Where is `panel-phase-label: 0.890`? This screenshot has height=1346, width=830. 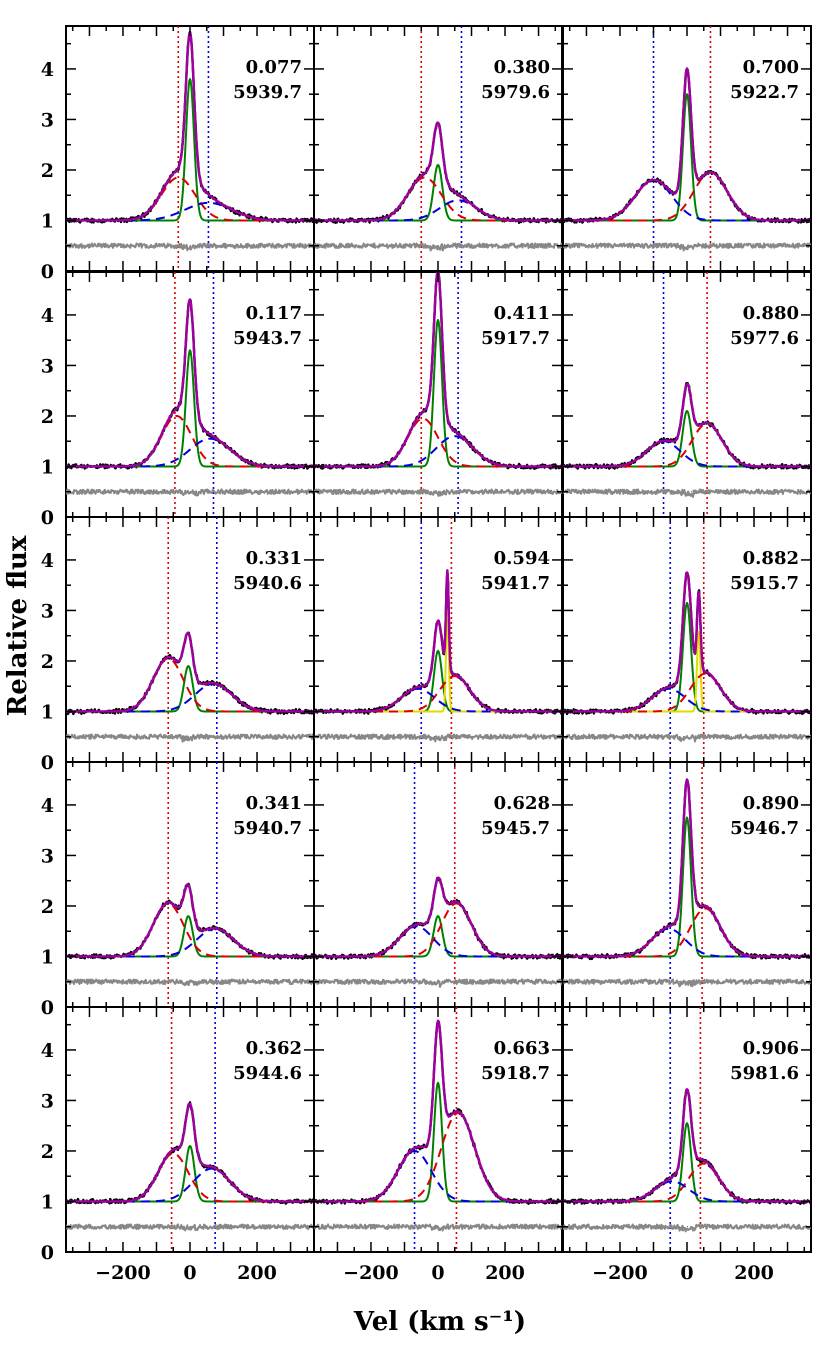 panel-phase-label: 0.890 is located at coordinates (771, 803).